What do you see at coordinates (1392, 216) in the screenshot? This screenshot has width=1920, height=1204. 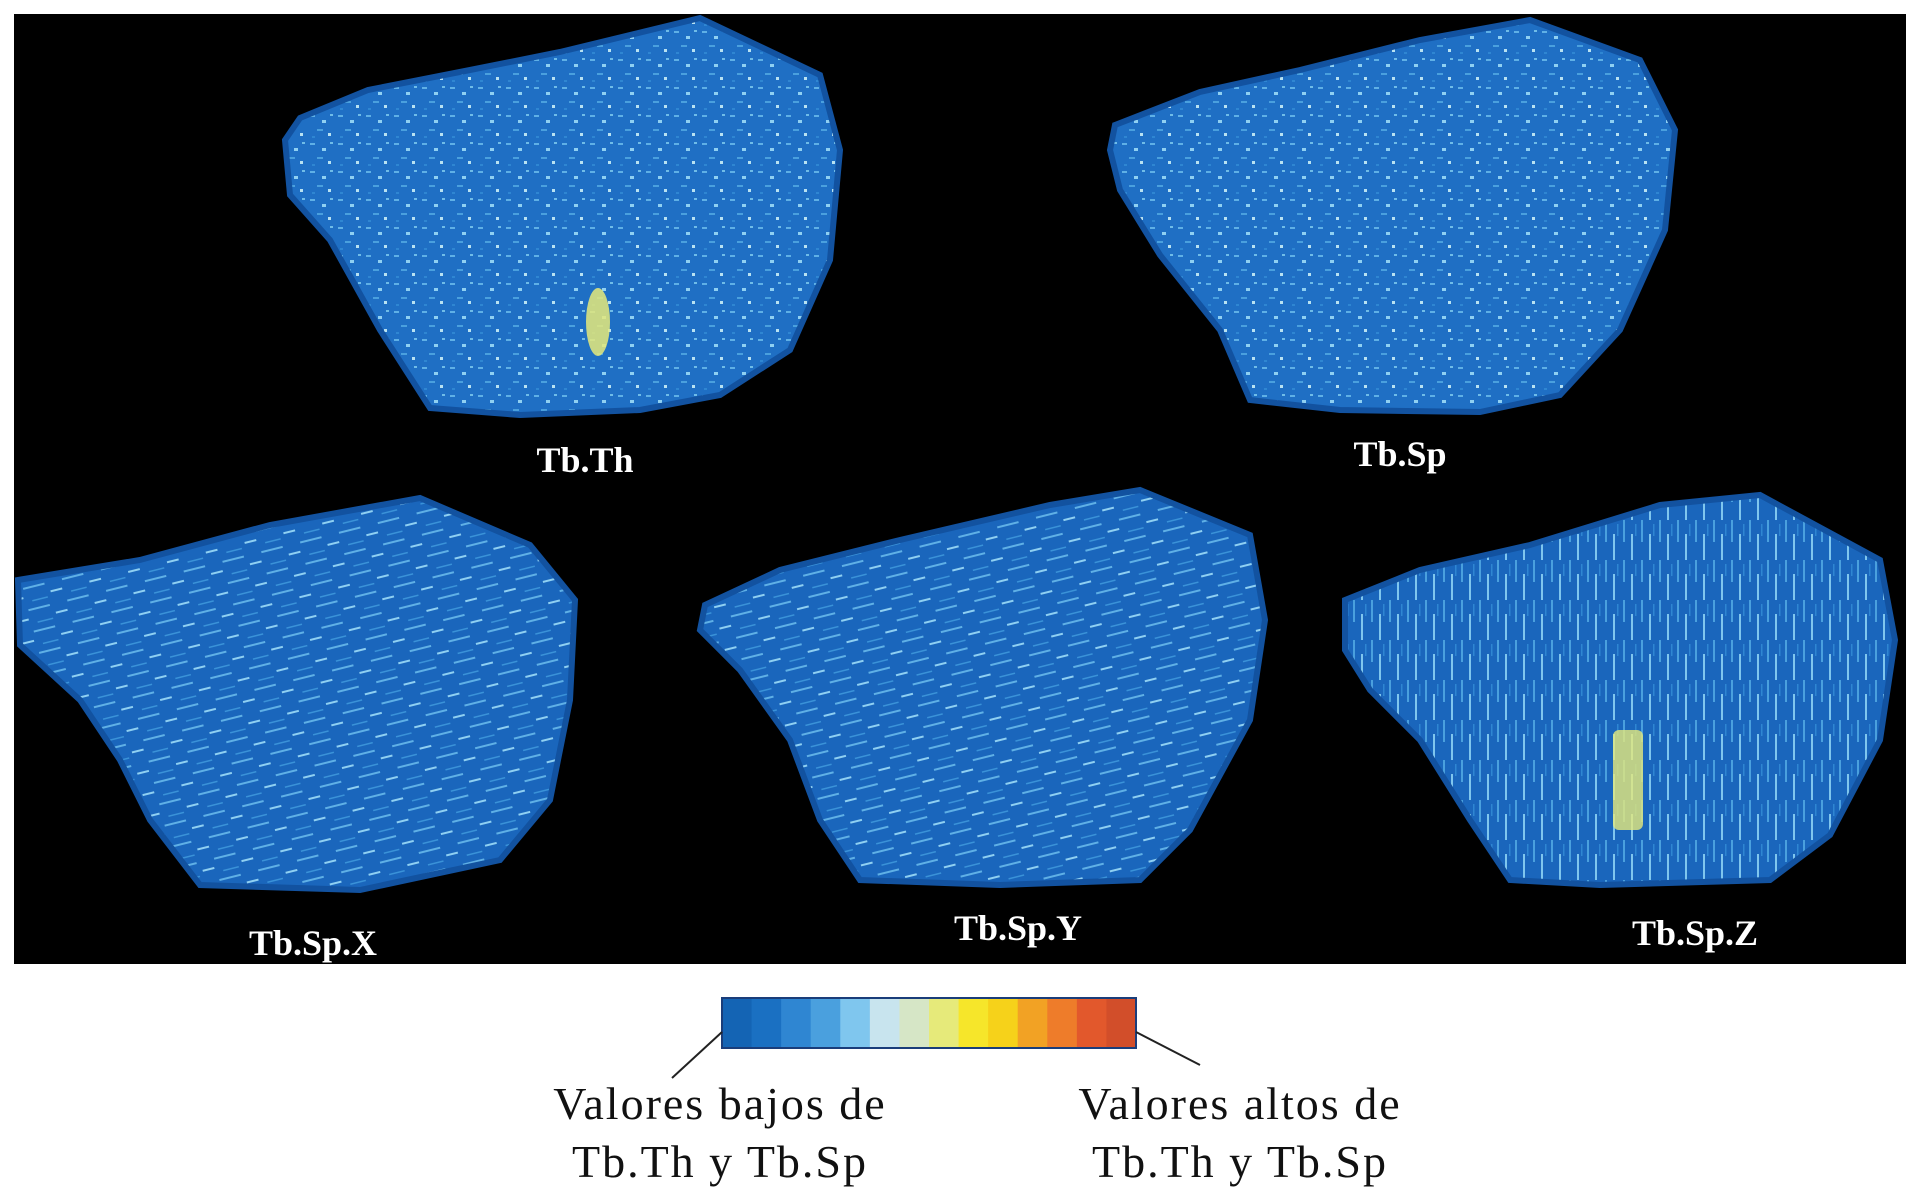 I see `panel-tbsp-map` at bounding box center [1392, 216].